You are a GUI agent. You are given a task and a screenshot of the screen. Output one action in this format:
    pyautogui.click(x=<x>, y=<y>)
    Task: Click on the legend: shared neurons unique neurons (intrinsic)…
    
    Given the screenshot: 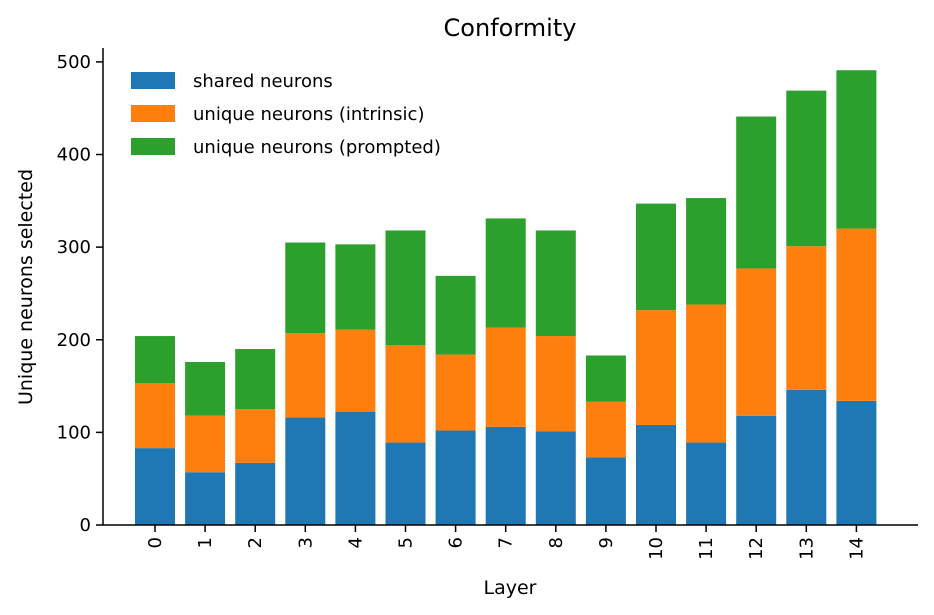 What is the action you would take?
    pyautogui.click(x=286, y=114)
    